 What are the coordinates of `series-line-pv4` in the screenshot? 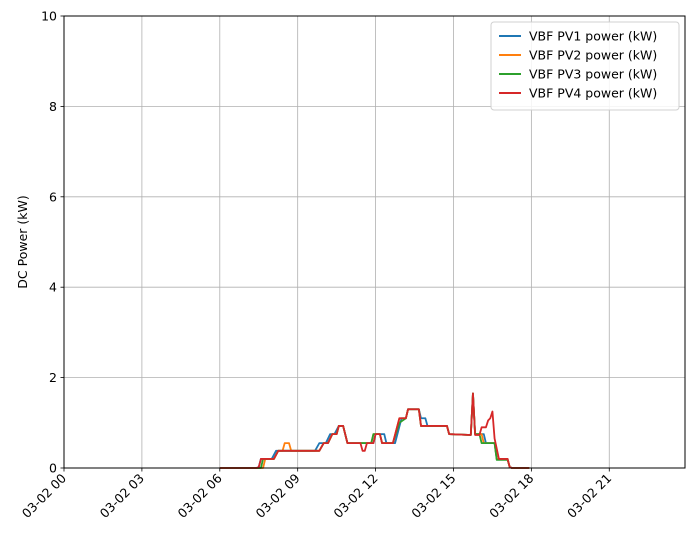 It's located at (374, 430).